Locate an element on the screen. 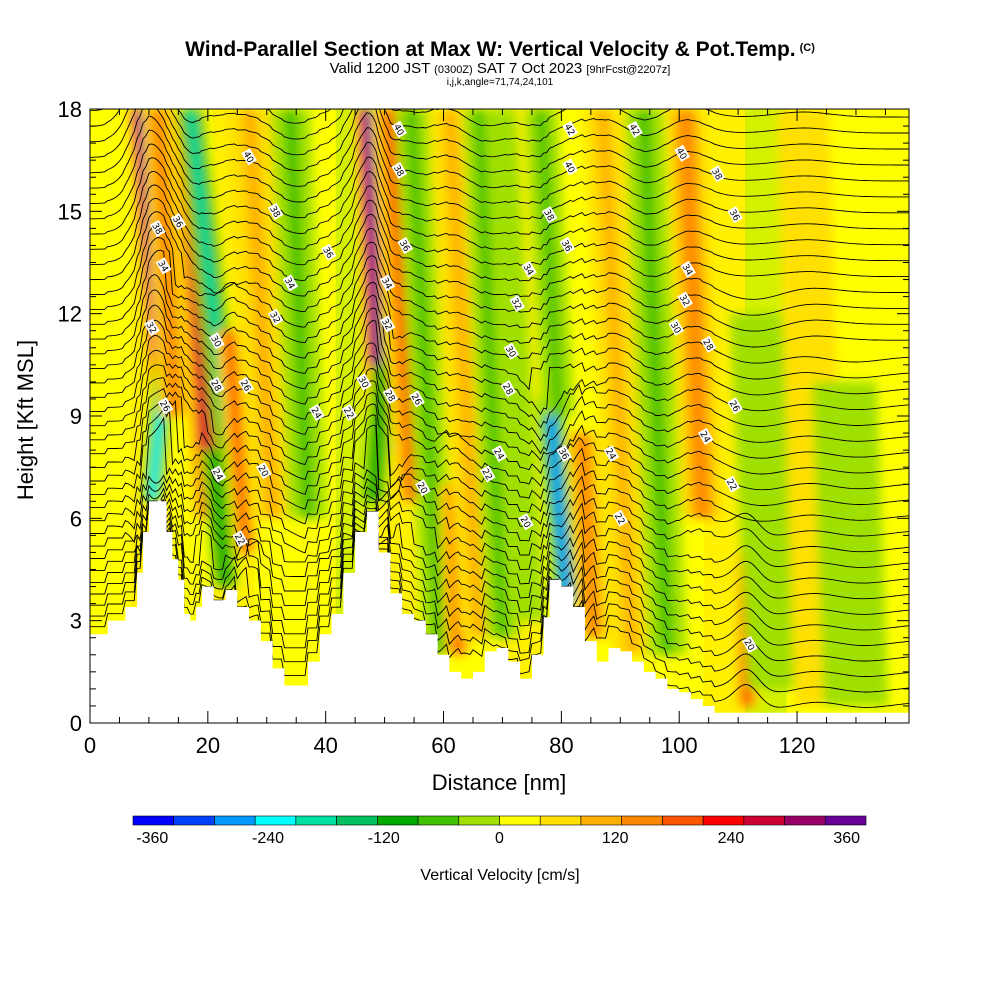 Image resolution: width=1000 pixels, height=1000 pixels. colorbar-tick-label: 120 is located at coordinates (615, 838).